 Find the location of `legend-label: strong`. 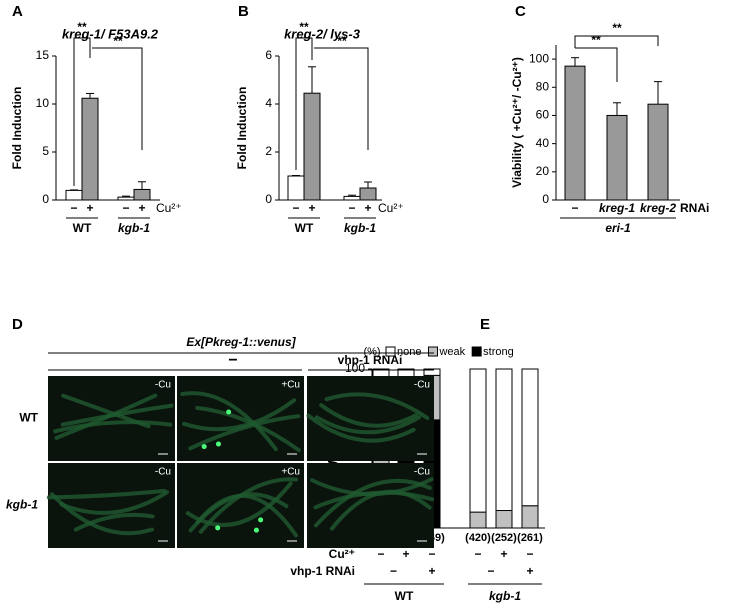

legend-label: strong is located at coordinates (498, 352).